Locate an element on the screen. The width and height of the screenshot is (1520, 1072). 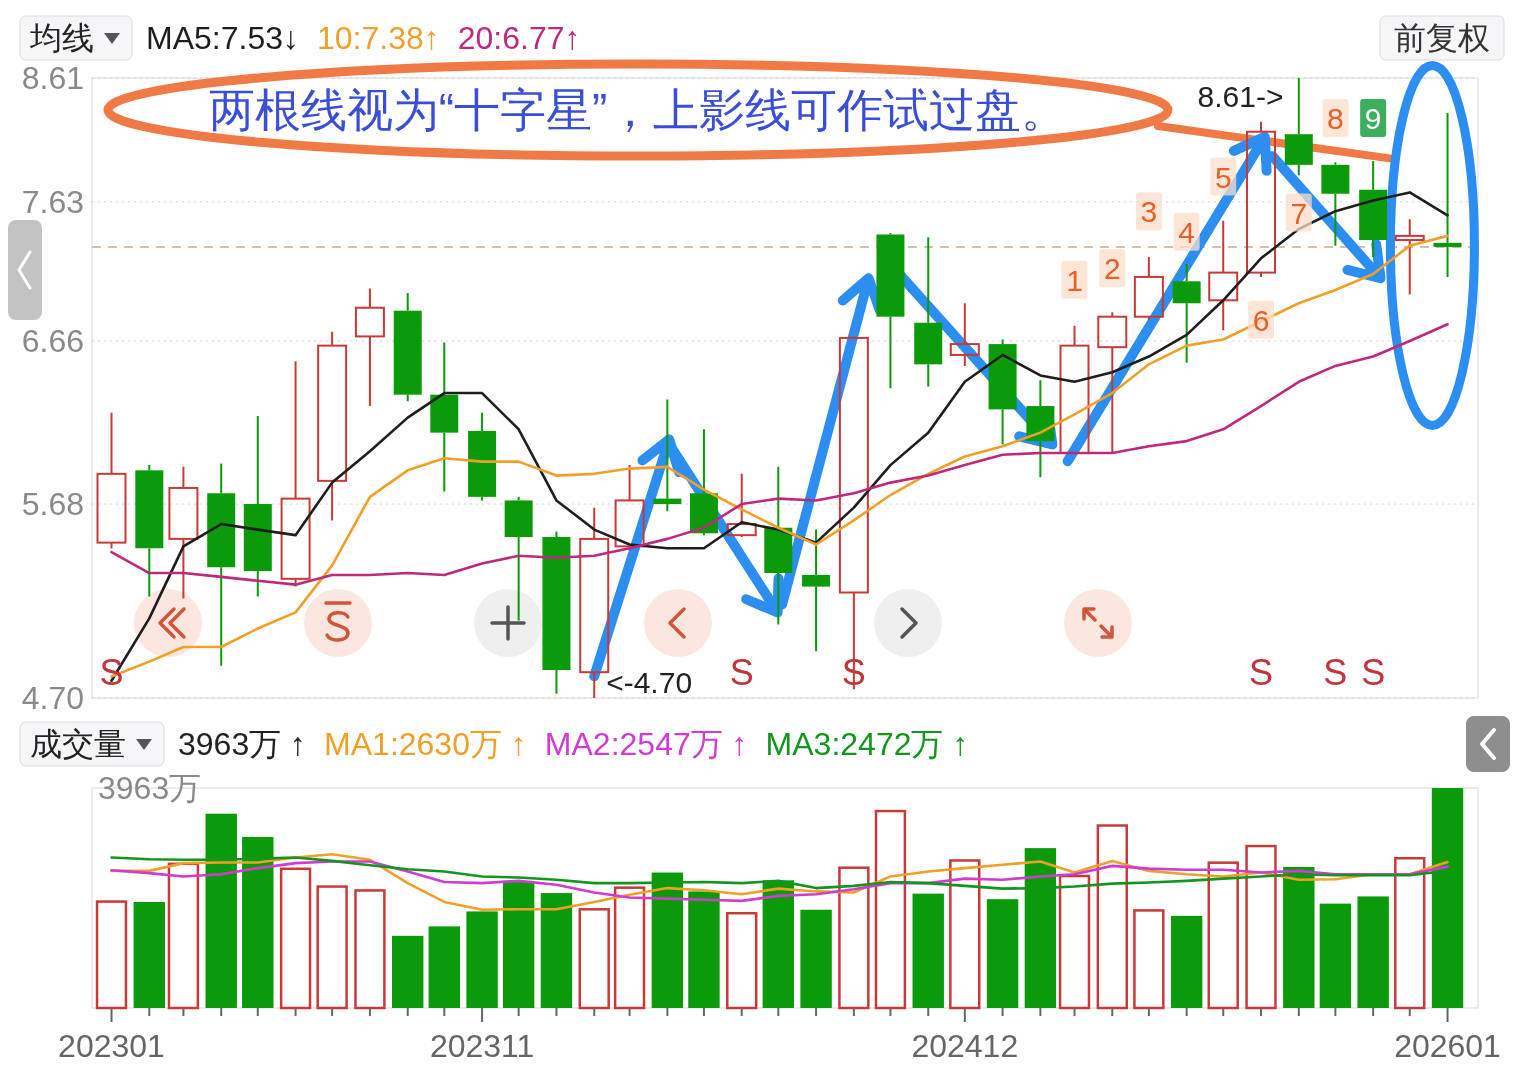
x-tick-label: 202601 is located at coordinates (1447, 1046).